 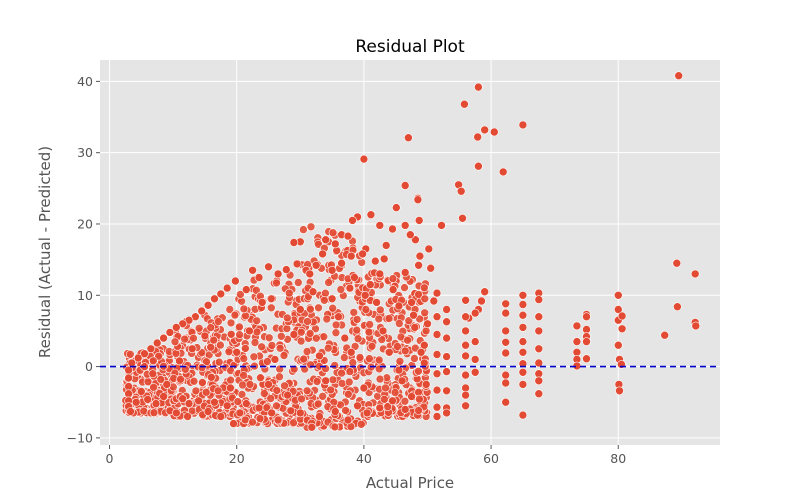 What do you see at coordinates (410, 483) in the screenshot?
I see `x-axis-label: Actual Price` at bounding box center [410, 483].